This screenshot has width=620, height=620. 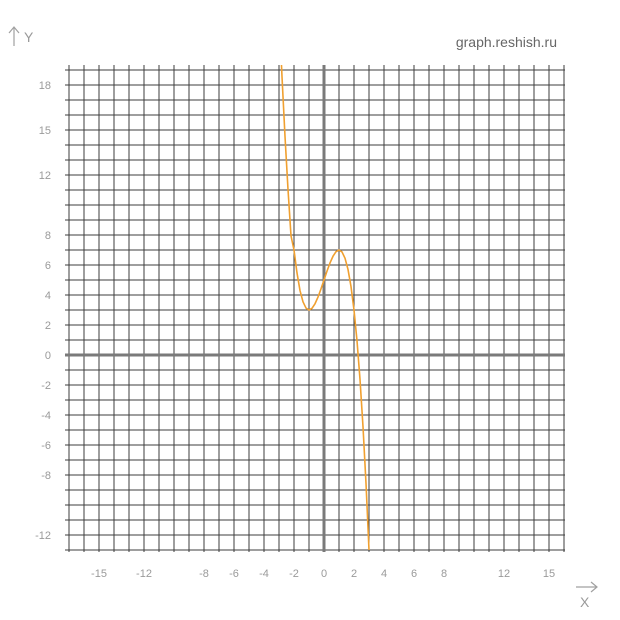 What do you see at coordinates (45, 131) in the screenshot?
I see `y-tick-label: 15` at bounding box center [45, 131].